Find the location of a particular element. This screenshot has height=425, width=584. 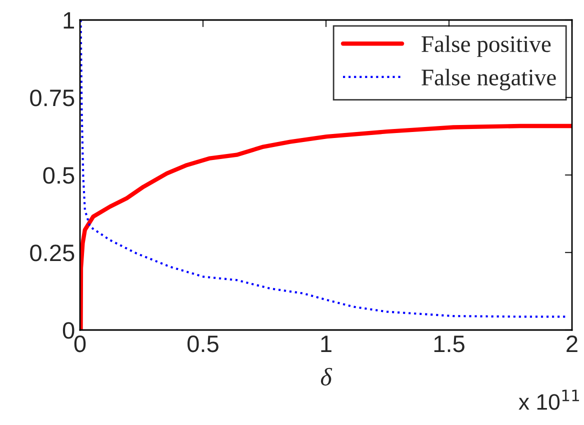

legend-label: False positive is located at coordinates (486, 46).